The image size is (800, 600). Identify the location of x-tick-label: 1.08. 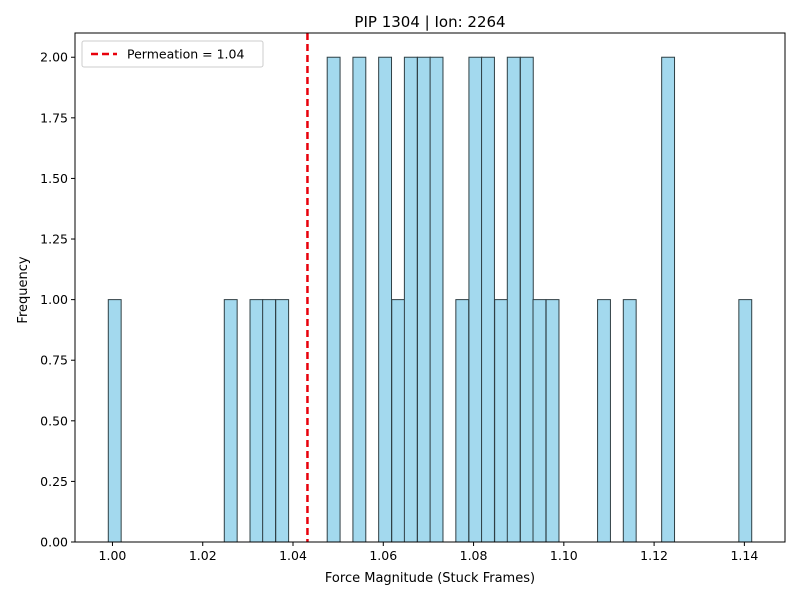
(474, 555).